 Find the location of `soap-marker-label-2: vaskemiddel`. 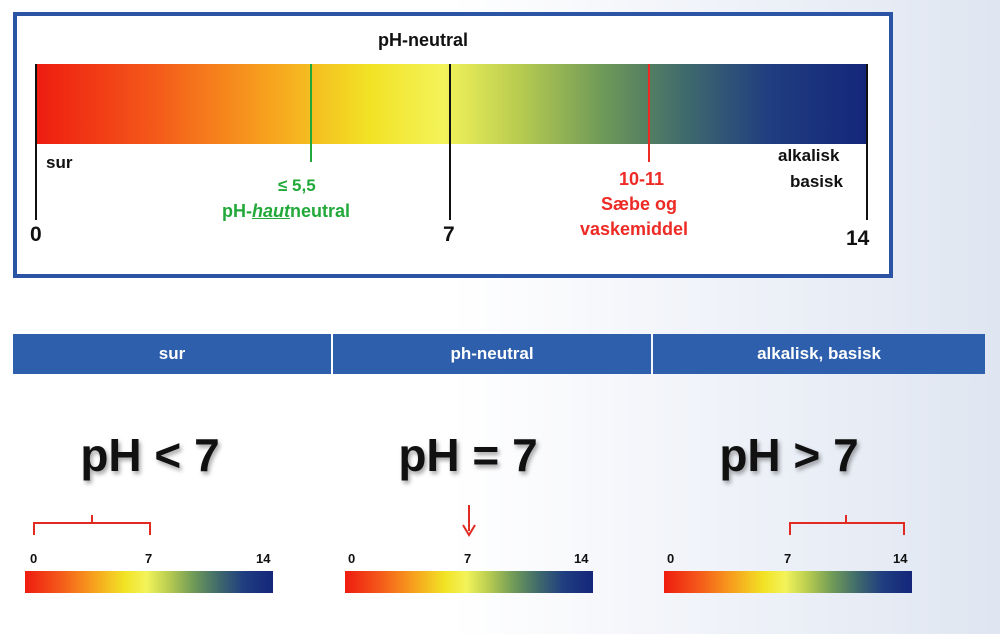

soap-marker-label-2: vaskemiddel is located at coordinates (634, 229).